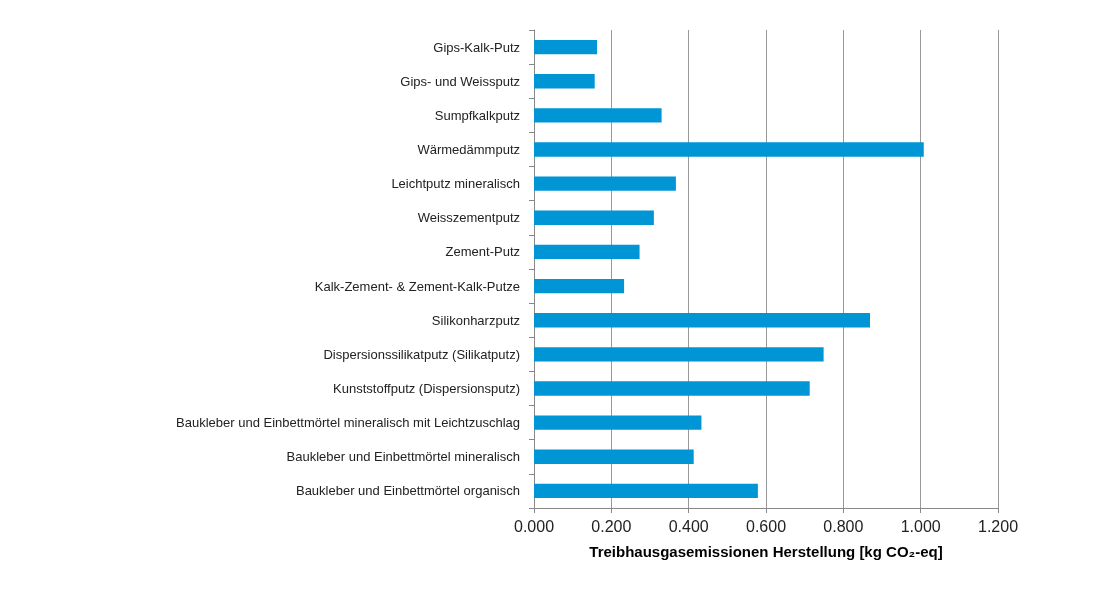  I want to click on y-tick-label: Kunststoffputz (Dispersionsputz), so click(426, 388).